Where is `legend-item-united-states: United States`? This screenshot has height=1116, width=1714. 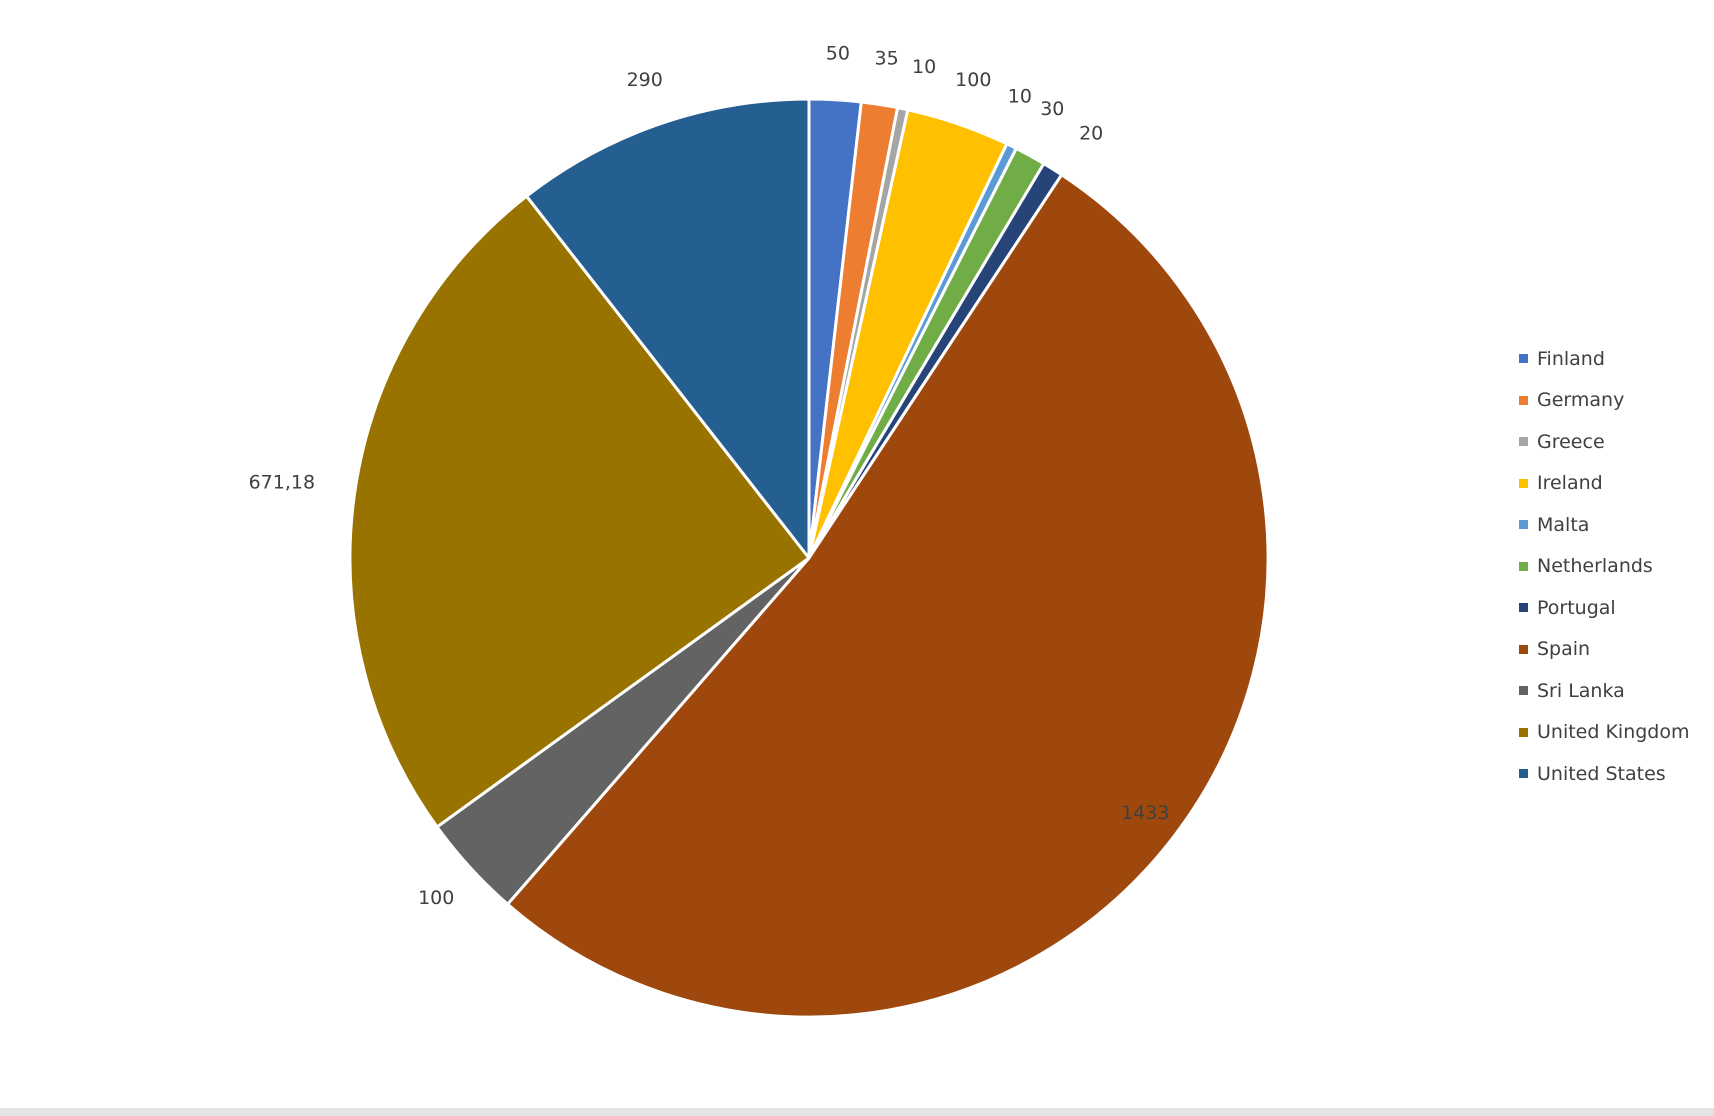 legend-item-united-states: United States is located at coordinates (1614, 774).